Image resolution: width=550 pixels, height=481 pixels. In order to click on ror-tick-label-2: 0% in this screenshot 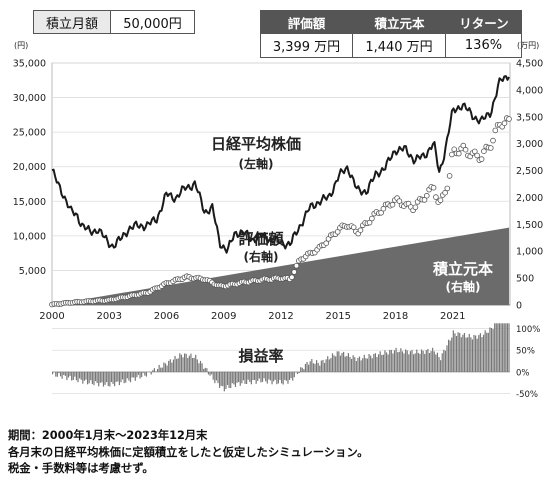, I will do `click(523, 373)`.